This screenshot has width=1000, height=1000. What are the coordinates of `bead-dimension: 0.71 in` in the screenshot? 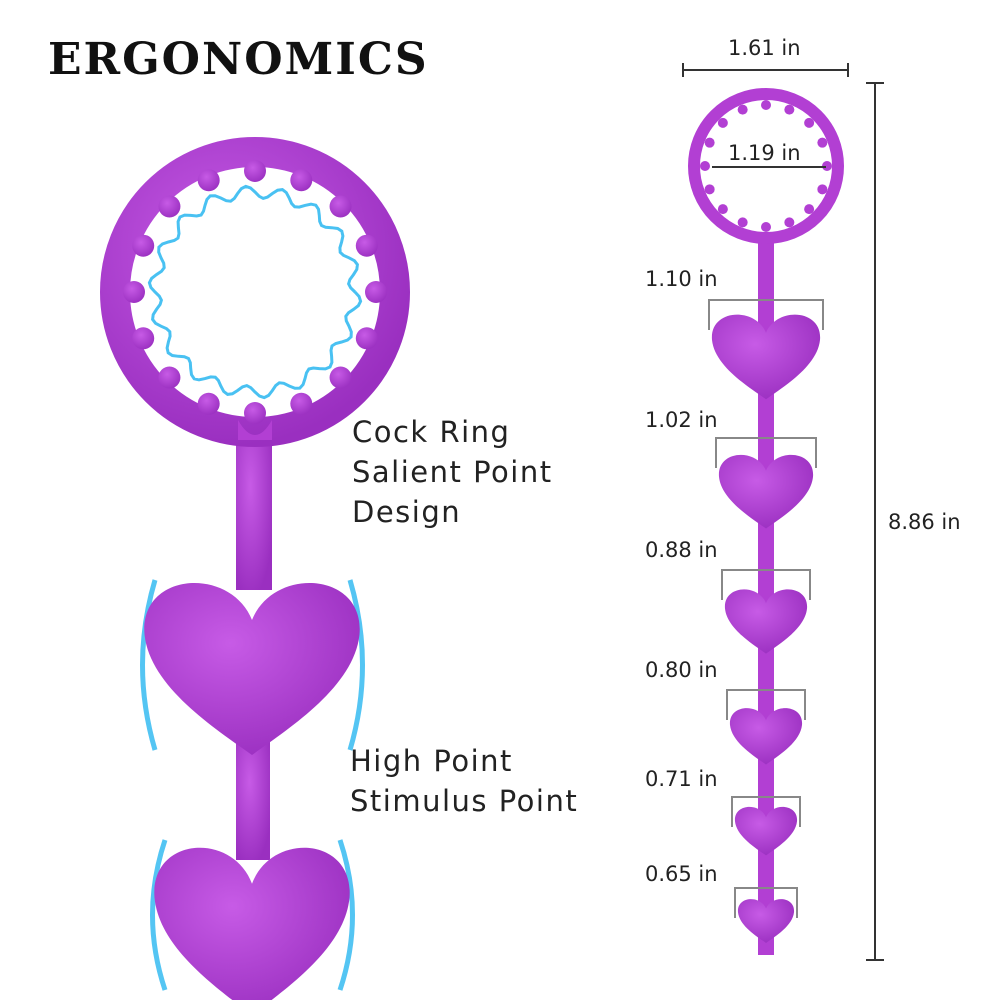 It's located at (681, 779).